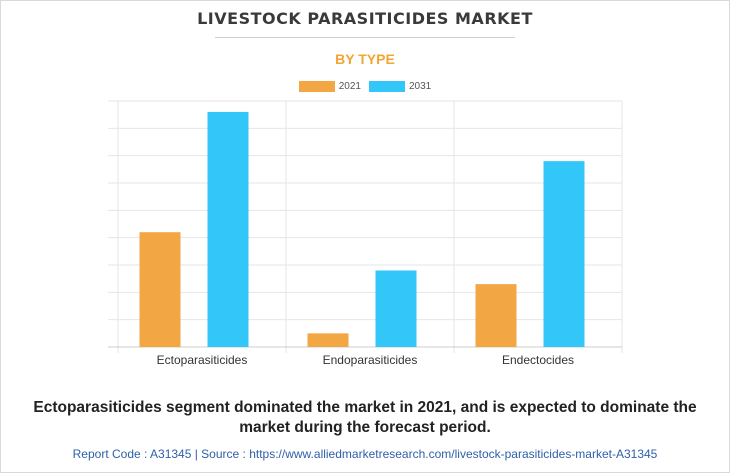 Image resolution: width=730 pixels, height=473 pixels. I want to click on legend-swatch-2021, so click(316, 86).